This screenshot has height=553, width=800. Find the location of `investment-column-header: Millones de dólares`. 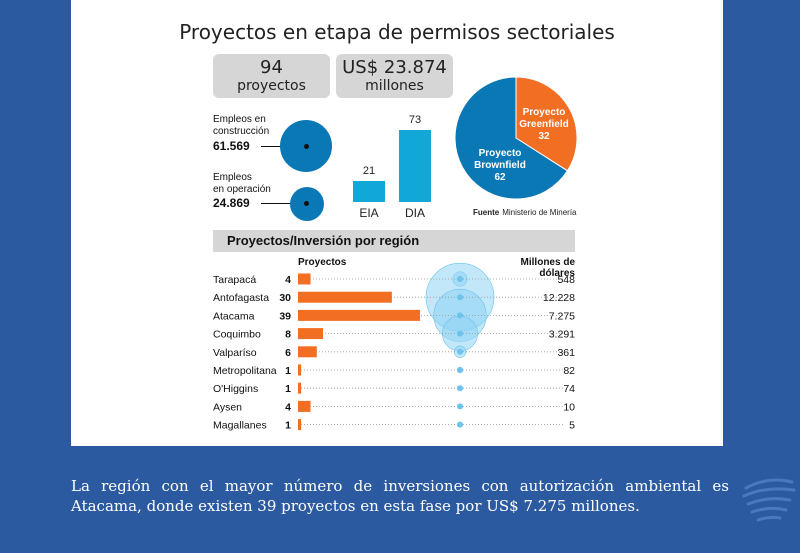

investment-column-header: Millones de dólares is located at coordinates (547, 268).